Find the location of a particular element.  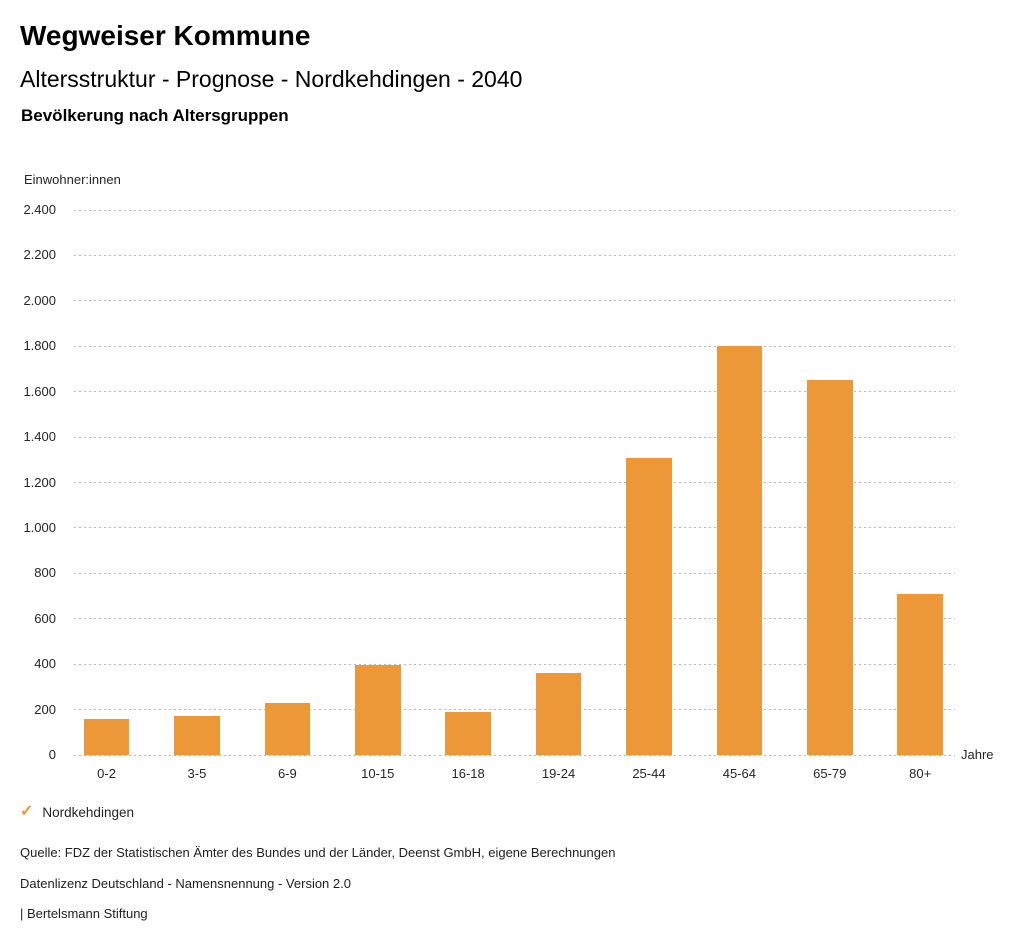

legend-label: Nordkehdingen is located at coordinates (88, 812).